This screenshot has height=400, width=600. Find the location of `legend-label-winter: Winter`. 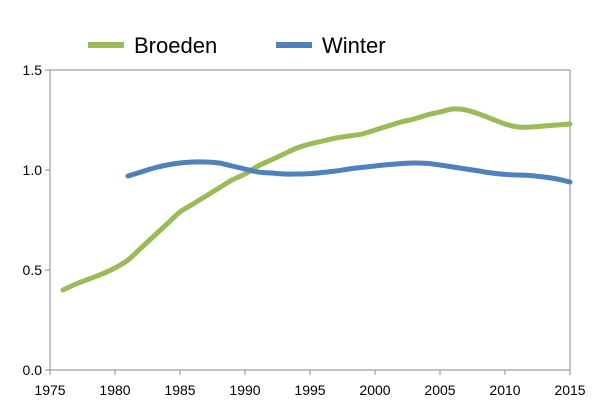

legend-label-winter: Winter is located at coordinates (354, 45).